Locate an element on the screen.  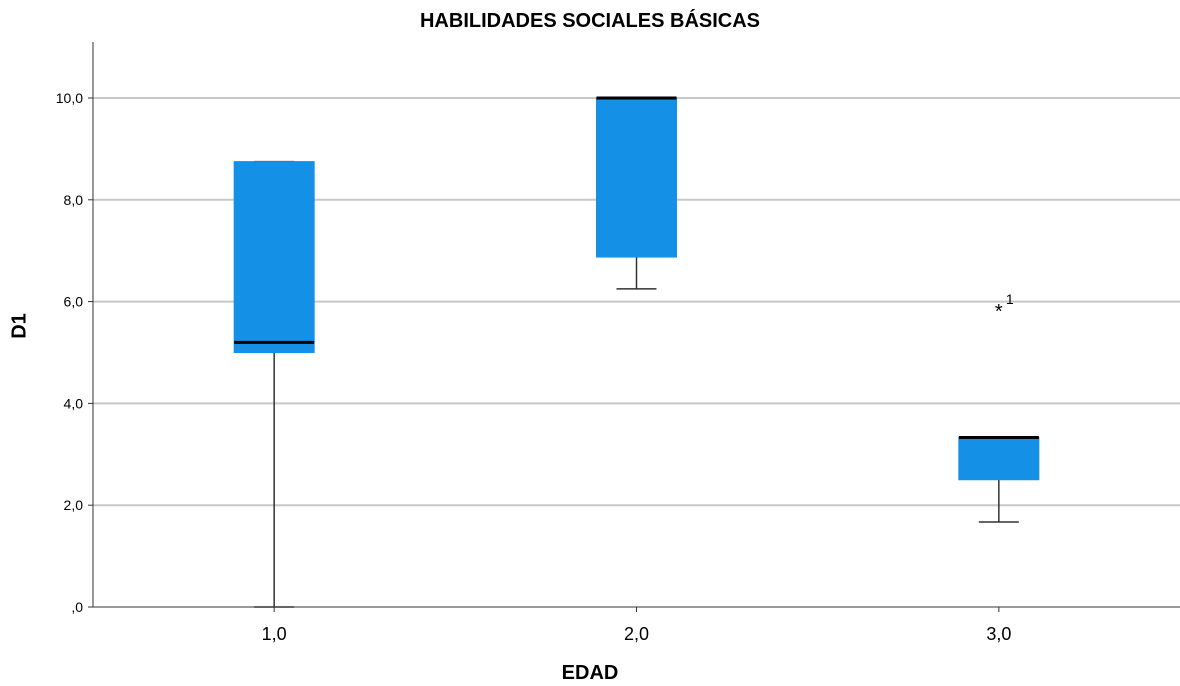
y-tick-label-2: 4,0 is located at coordinates (74, 403).